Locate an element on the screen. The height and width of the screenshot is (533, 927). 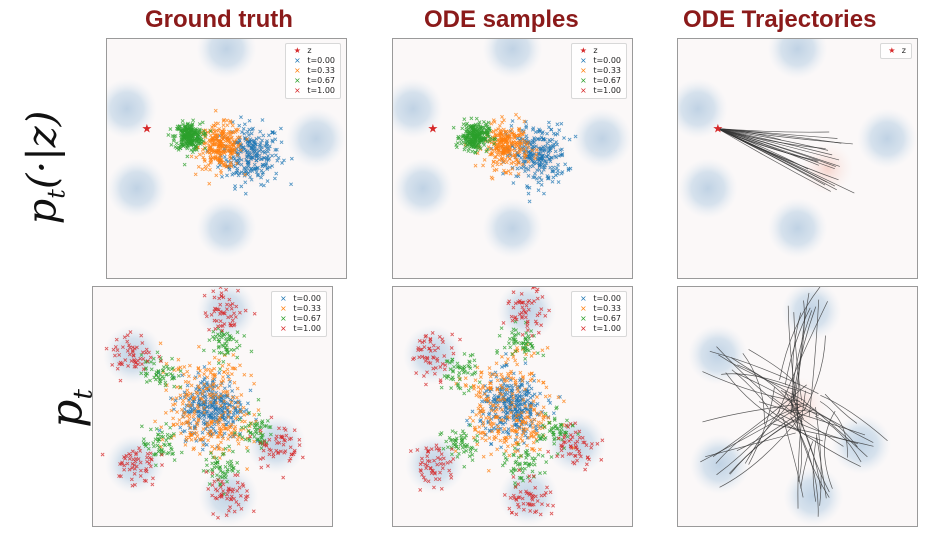
legend-entry: × t=0.33 is located at coordinates (599, 309).